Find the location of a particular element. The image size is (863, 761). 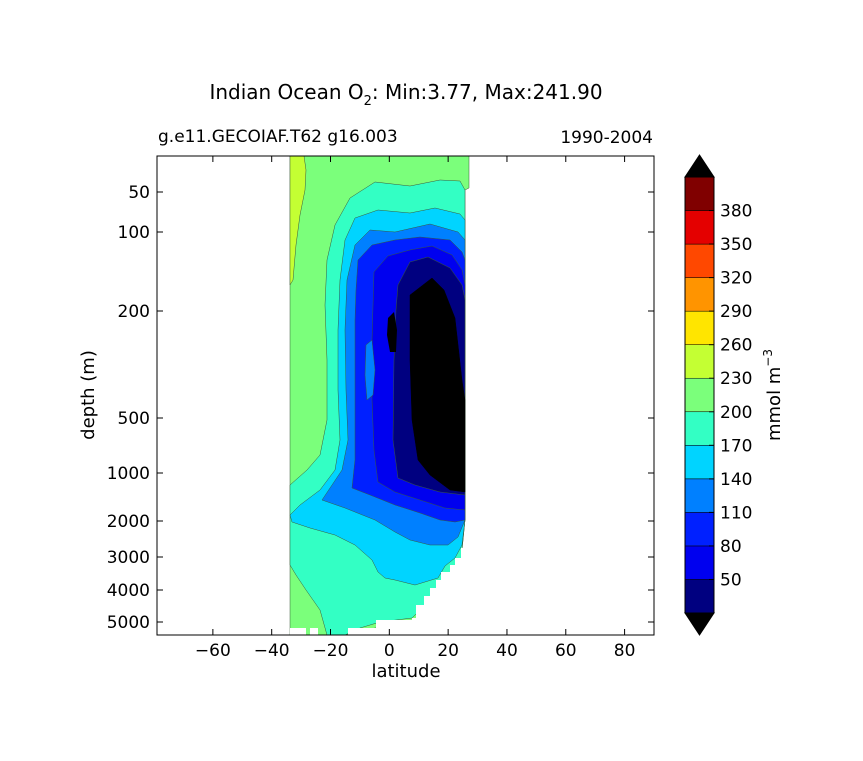

subtitle-years: 1990-2004 is located at coordinates (606, 138).